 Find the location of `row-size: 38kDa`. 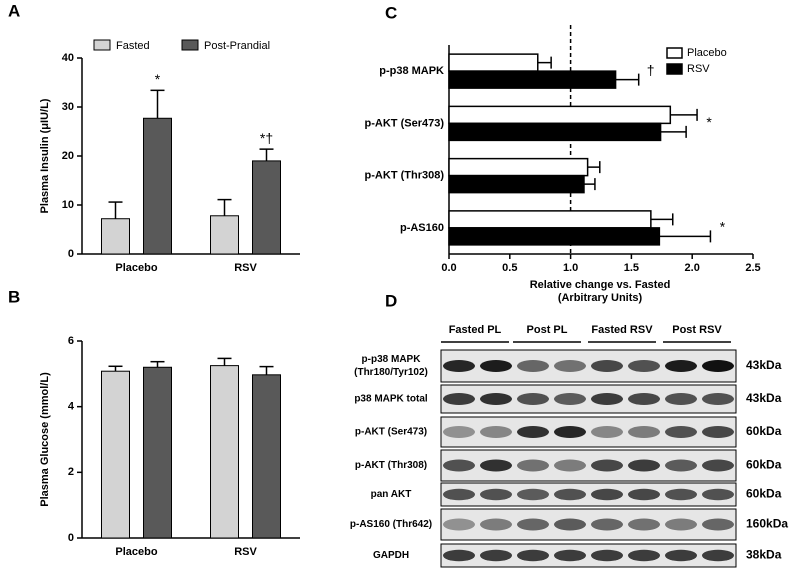

row-size: 38kDa is located at coordinates (764, 555).